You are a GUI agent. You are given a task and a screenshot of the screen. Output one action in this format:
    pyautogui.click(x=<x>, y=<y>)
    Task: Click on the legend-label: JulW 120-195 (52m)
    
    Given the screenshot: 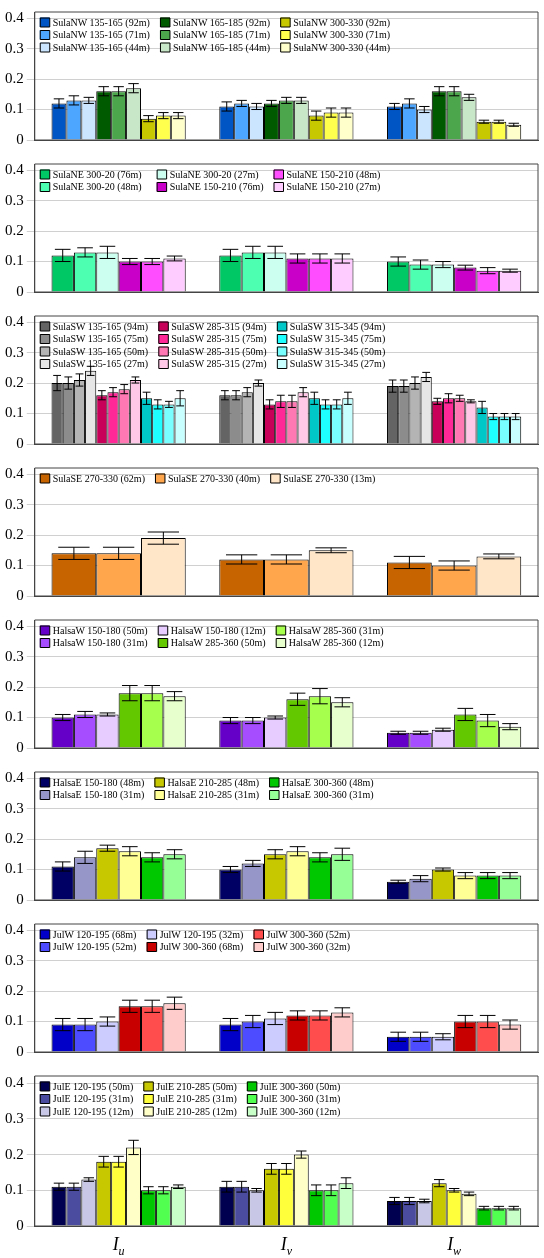 What is the action you would take?
    pyautogui.click(x=94, y=947)
    